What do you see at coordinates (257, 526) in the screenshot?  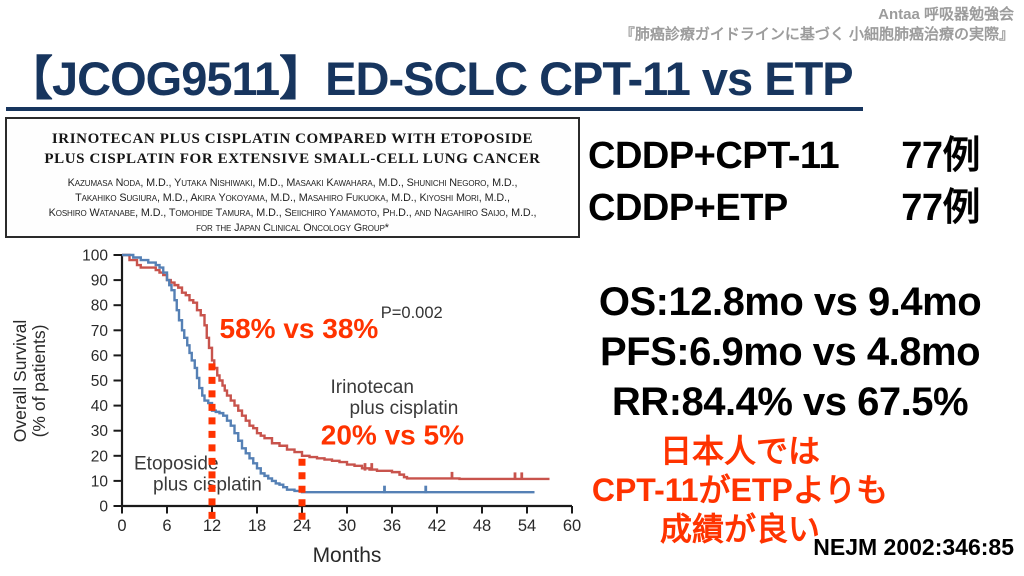 I see `x-tick-label: 18` at bounding box center [257, 526].